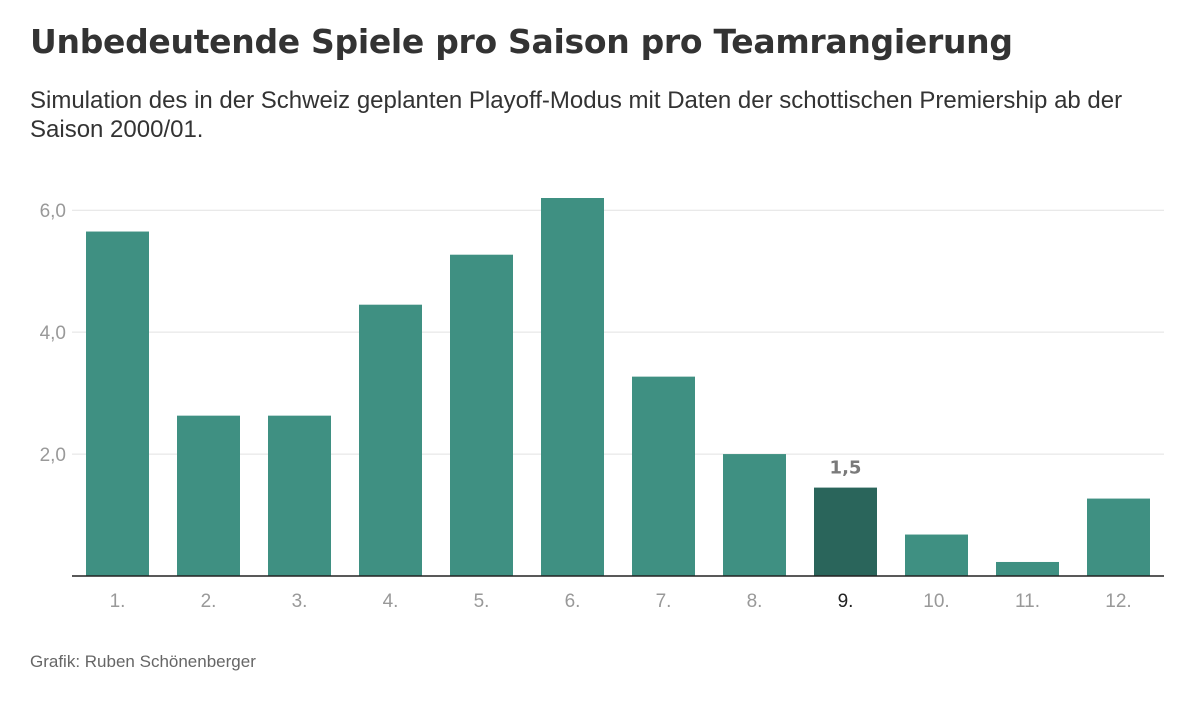 The height and width of the screenshot is (709, 1200). What do you see at coordinates (143, 661) in the screenshot?
I see `source-credit: Grafik: Ruben Schönenberger` at bounding box center [143, 661].